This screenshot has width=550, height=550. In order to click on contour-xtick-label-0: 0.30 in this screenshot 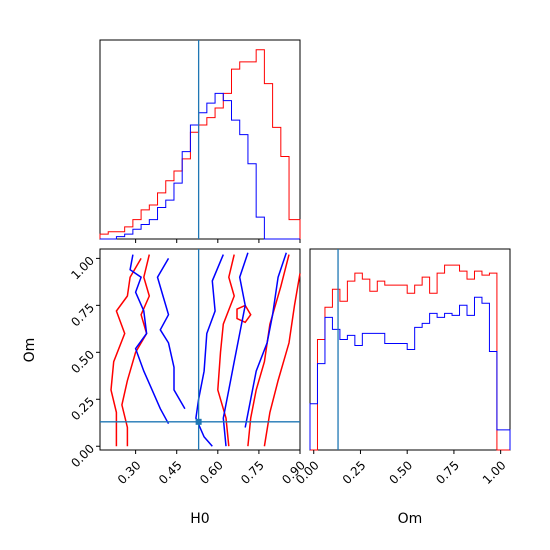, I will do `click(129, 472)`.